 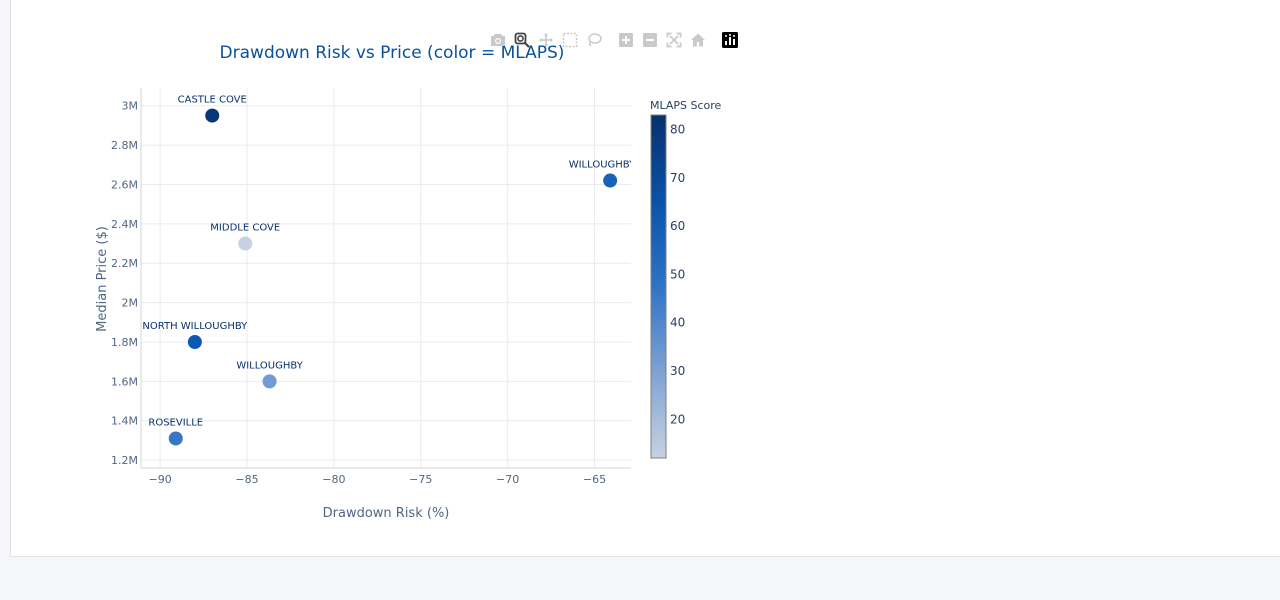 I want to click on plotly-logo-icon, so click(x=730, y=40).